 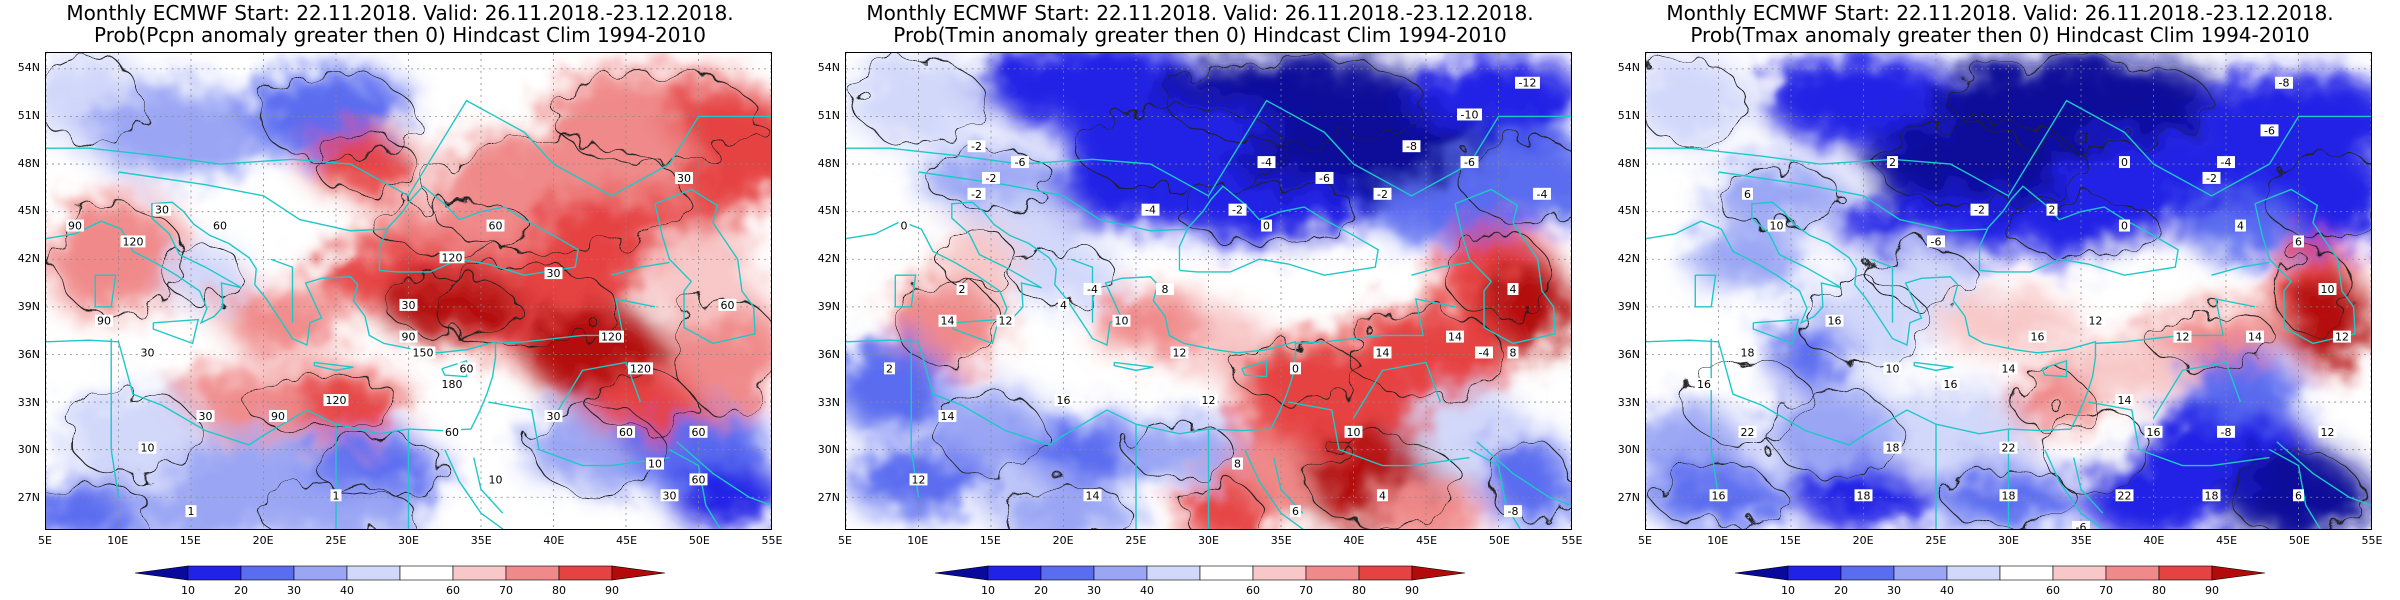 I want to click on contour-label: -6, so click(x=2269, y=130).